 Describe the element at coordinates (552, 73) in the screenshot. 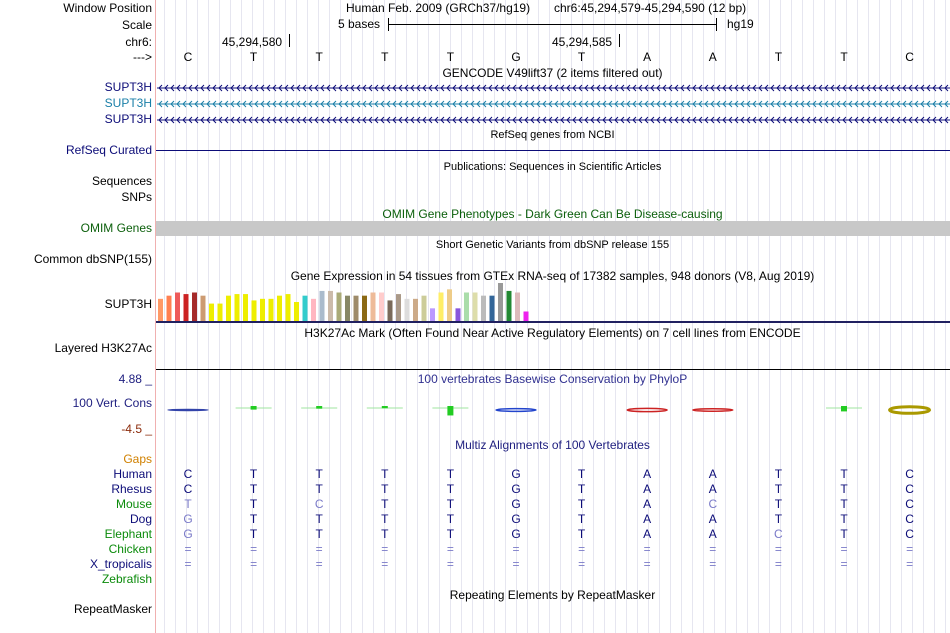

I see `gencode-title: GENCODE V49lift37 (2 items filtered out)` at that location.